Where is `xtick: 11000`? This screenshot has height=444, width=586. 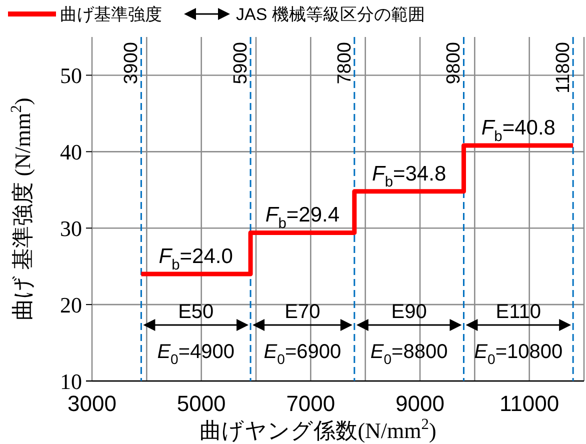
xtick: 11000 is located at coordinates (530, 403).